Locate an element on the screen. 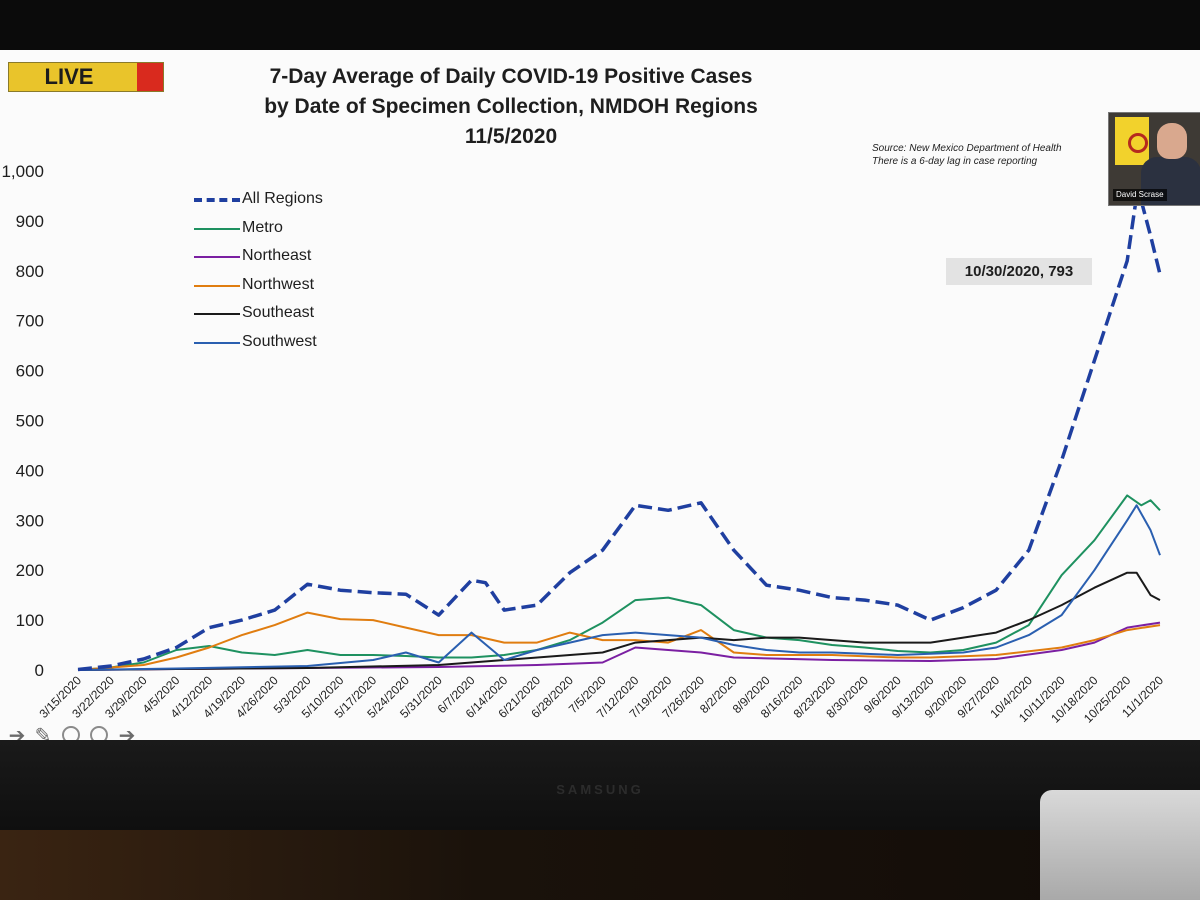 The image size is (1200, 900). zia-sun-icon is located at coordinates (1138, 143).